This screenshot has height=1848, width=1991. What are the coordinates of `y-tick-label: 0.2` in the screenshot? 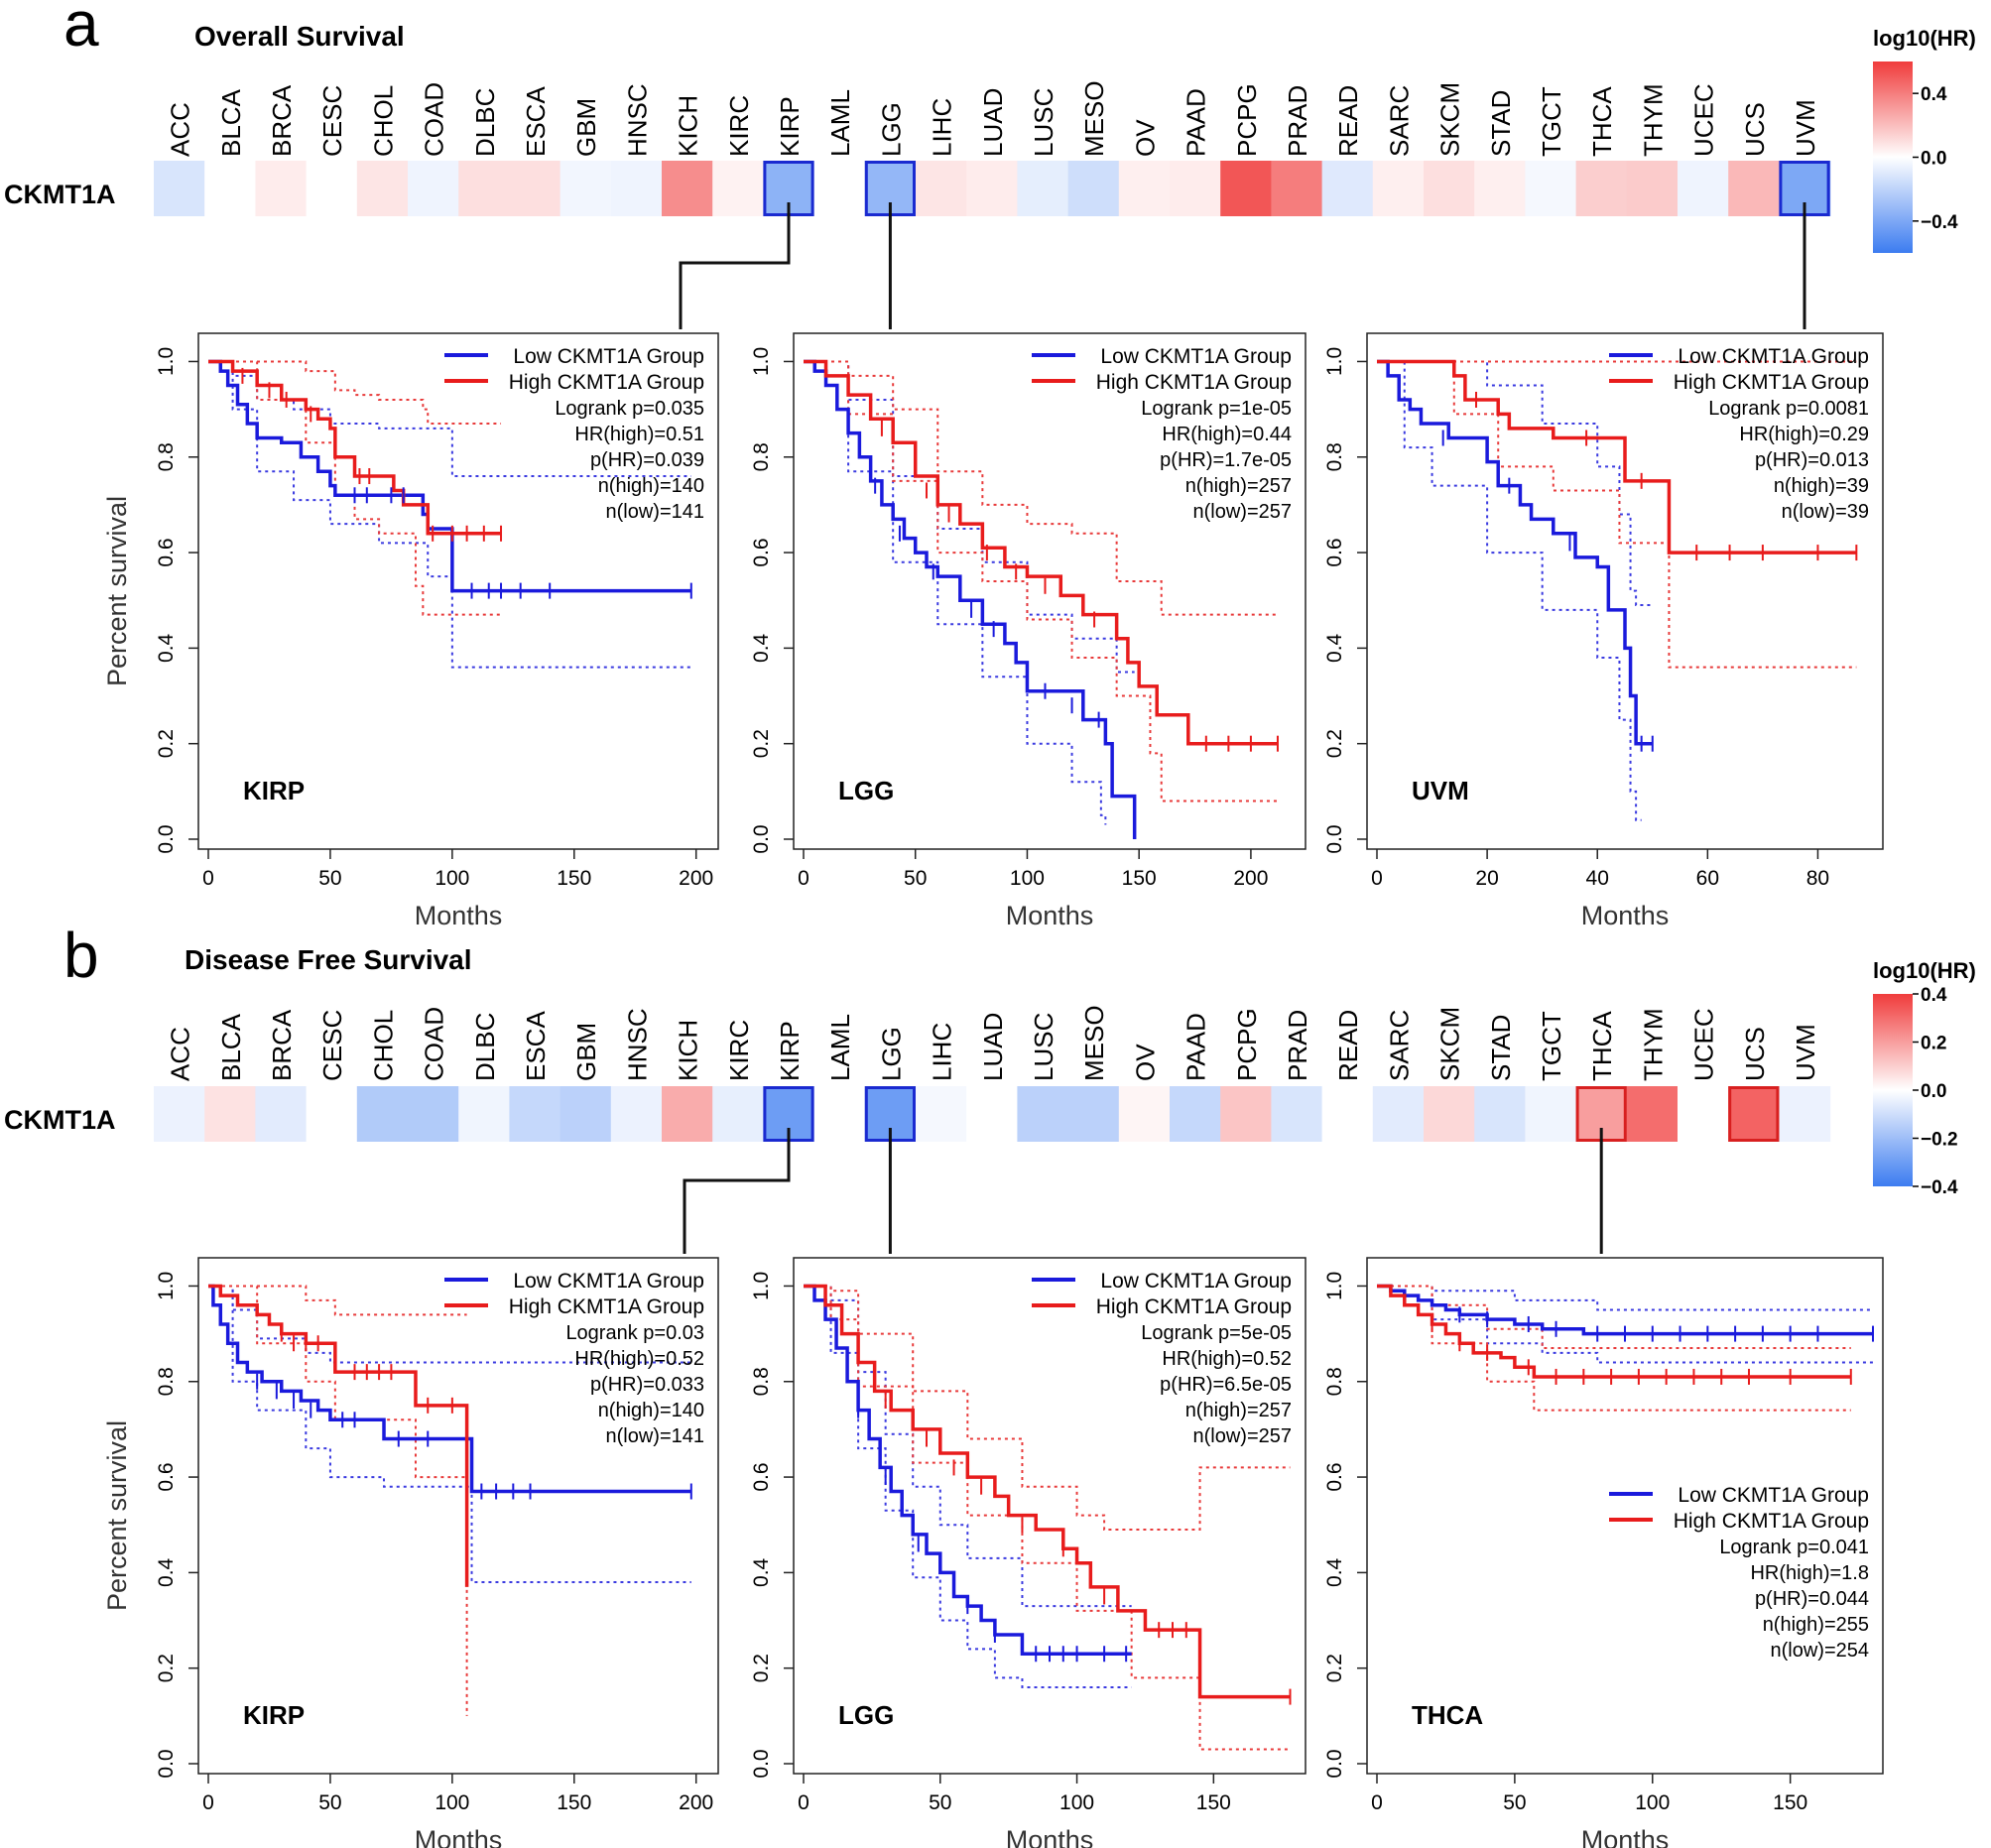 It's located at (761, 1668).